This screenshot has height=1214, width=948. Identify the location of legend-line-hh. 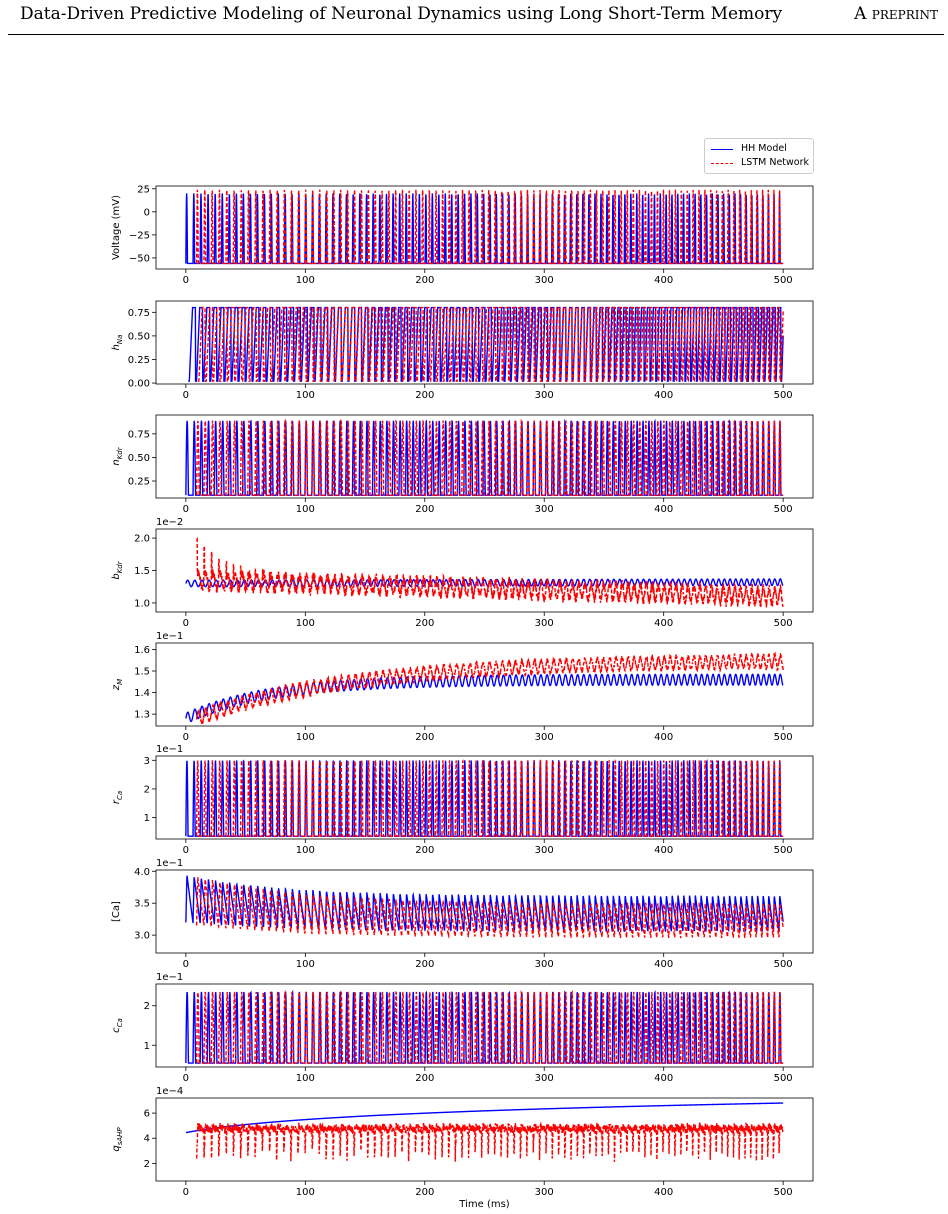
(722, 149).